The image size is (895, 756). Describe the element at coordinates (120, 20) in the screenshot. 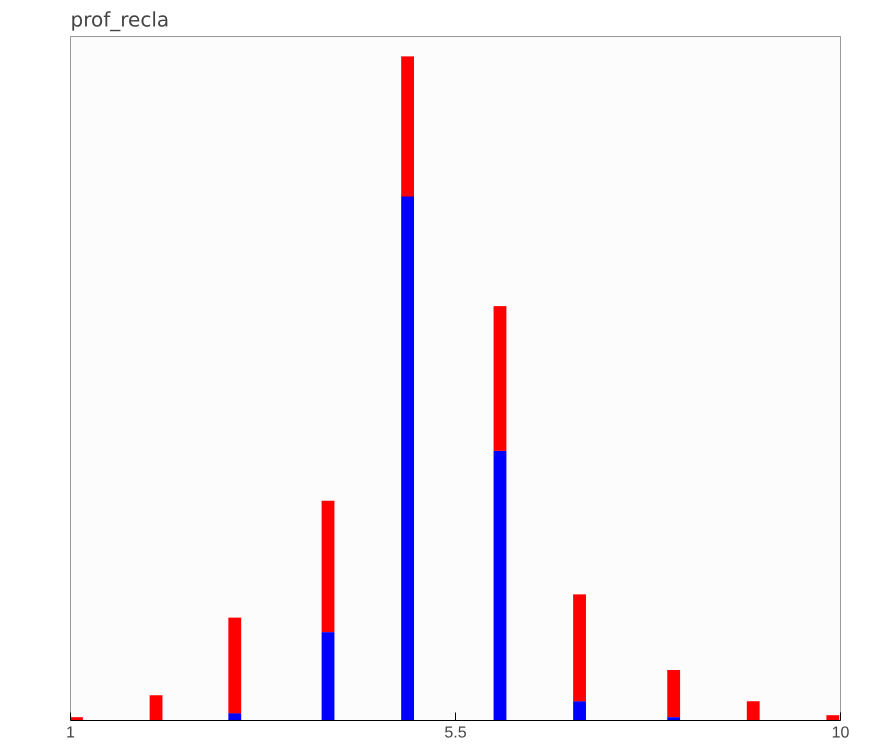

I see `chart-title: prof_recla` at that location.